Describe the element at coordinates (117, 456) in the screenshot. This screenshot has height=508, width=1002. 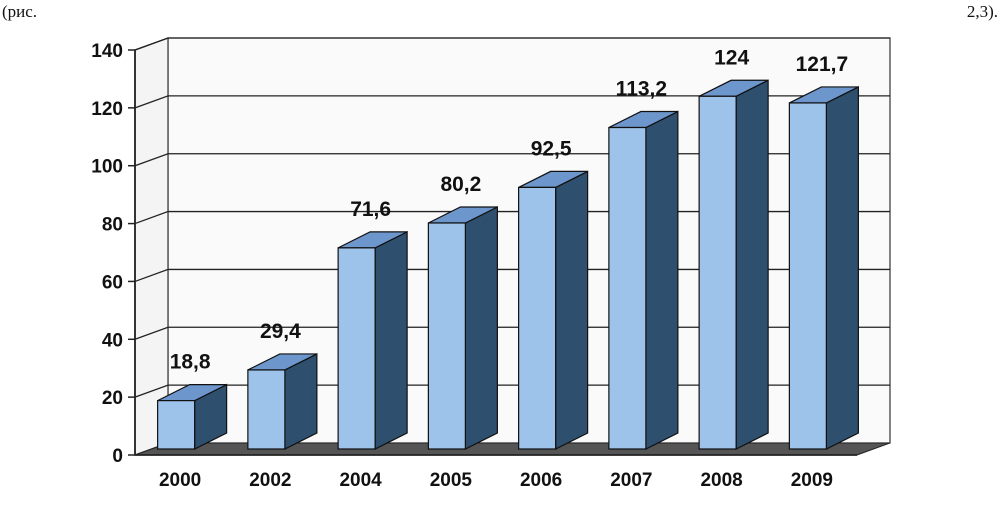
I see `y-tick-label: 0` at that location.